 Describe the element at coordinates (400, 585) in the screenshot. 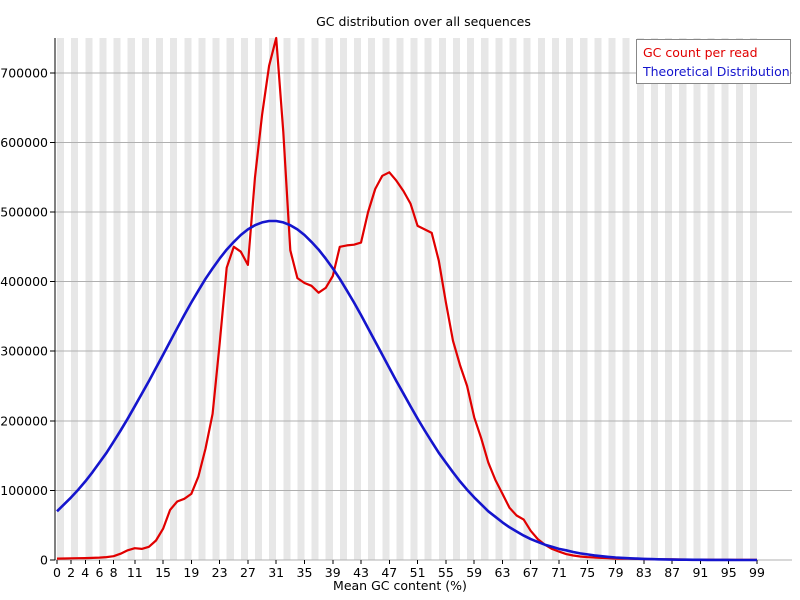

I see `x-axis-title: Mean GC content (%)` at that location.